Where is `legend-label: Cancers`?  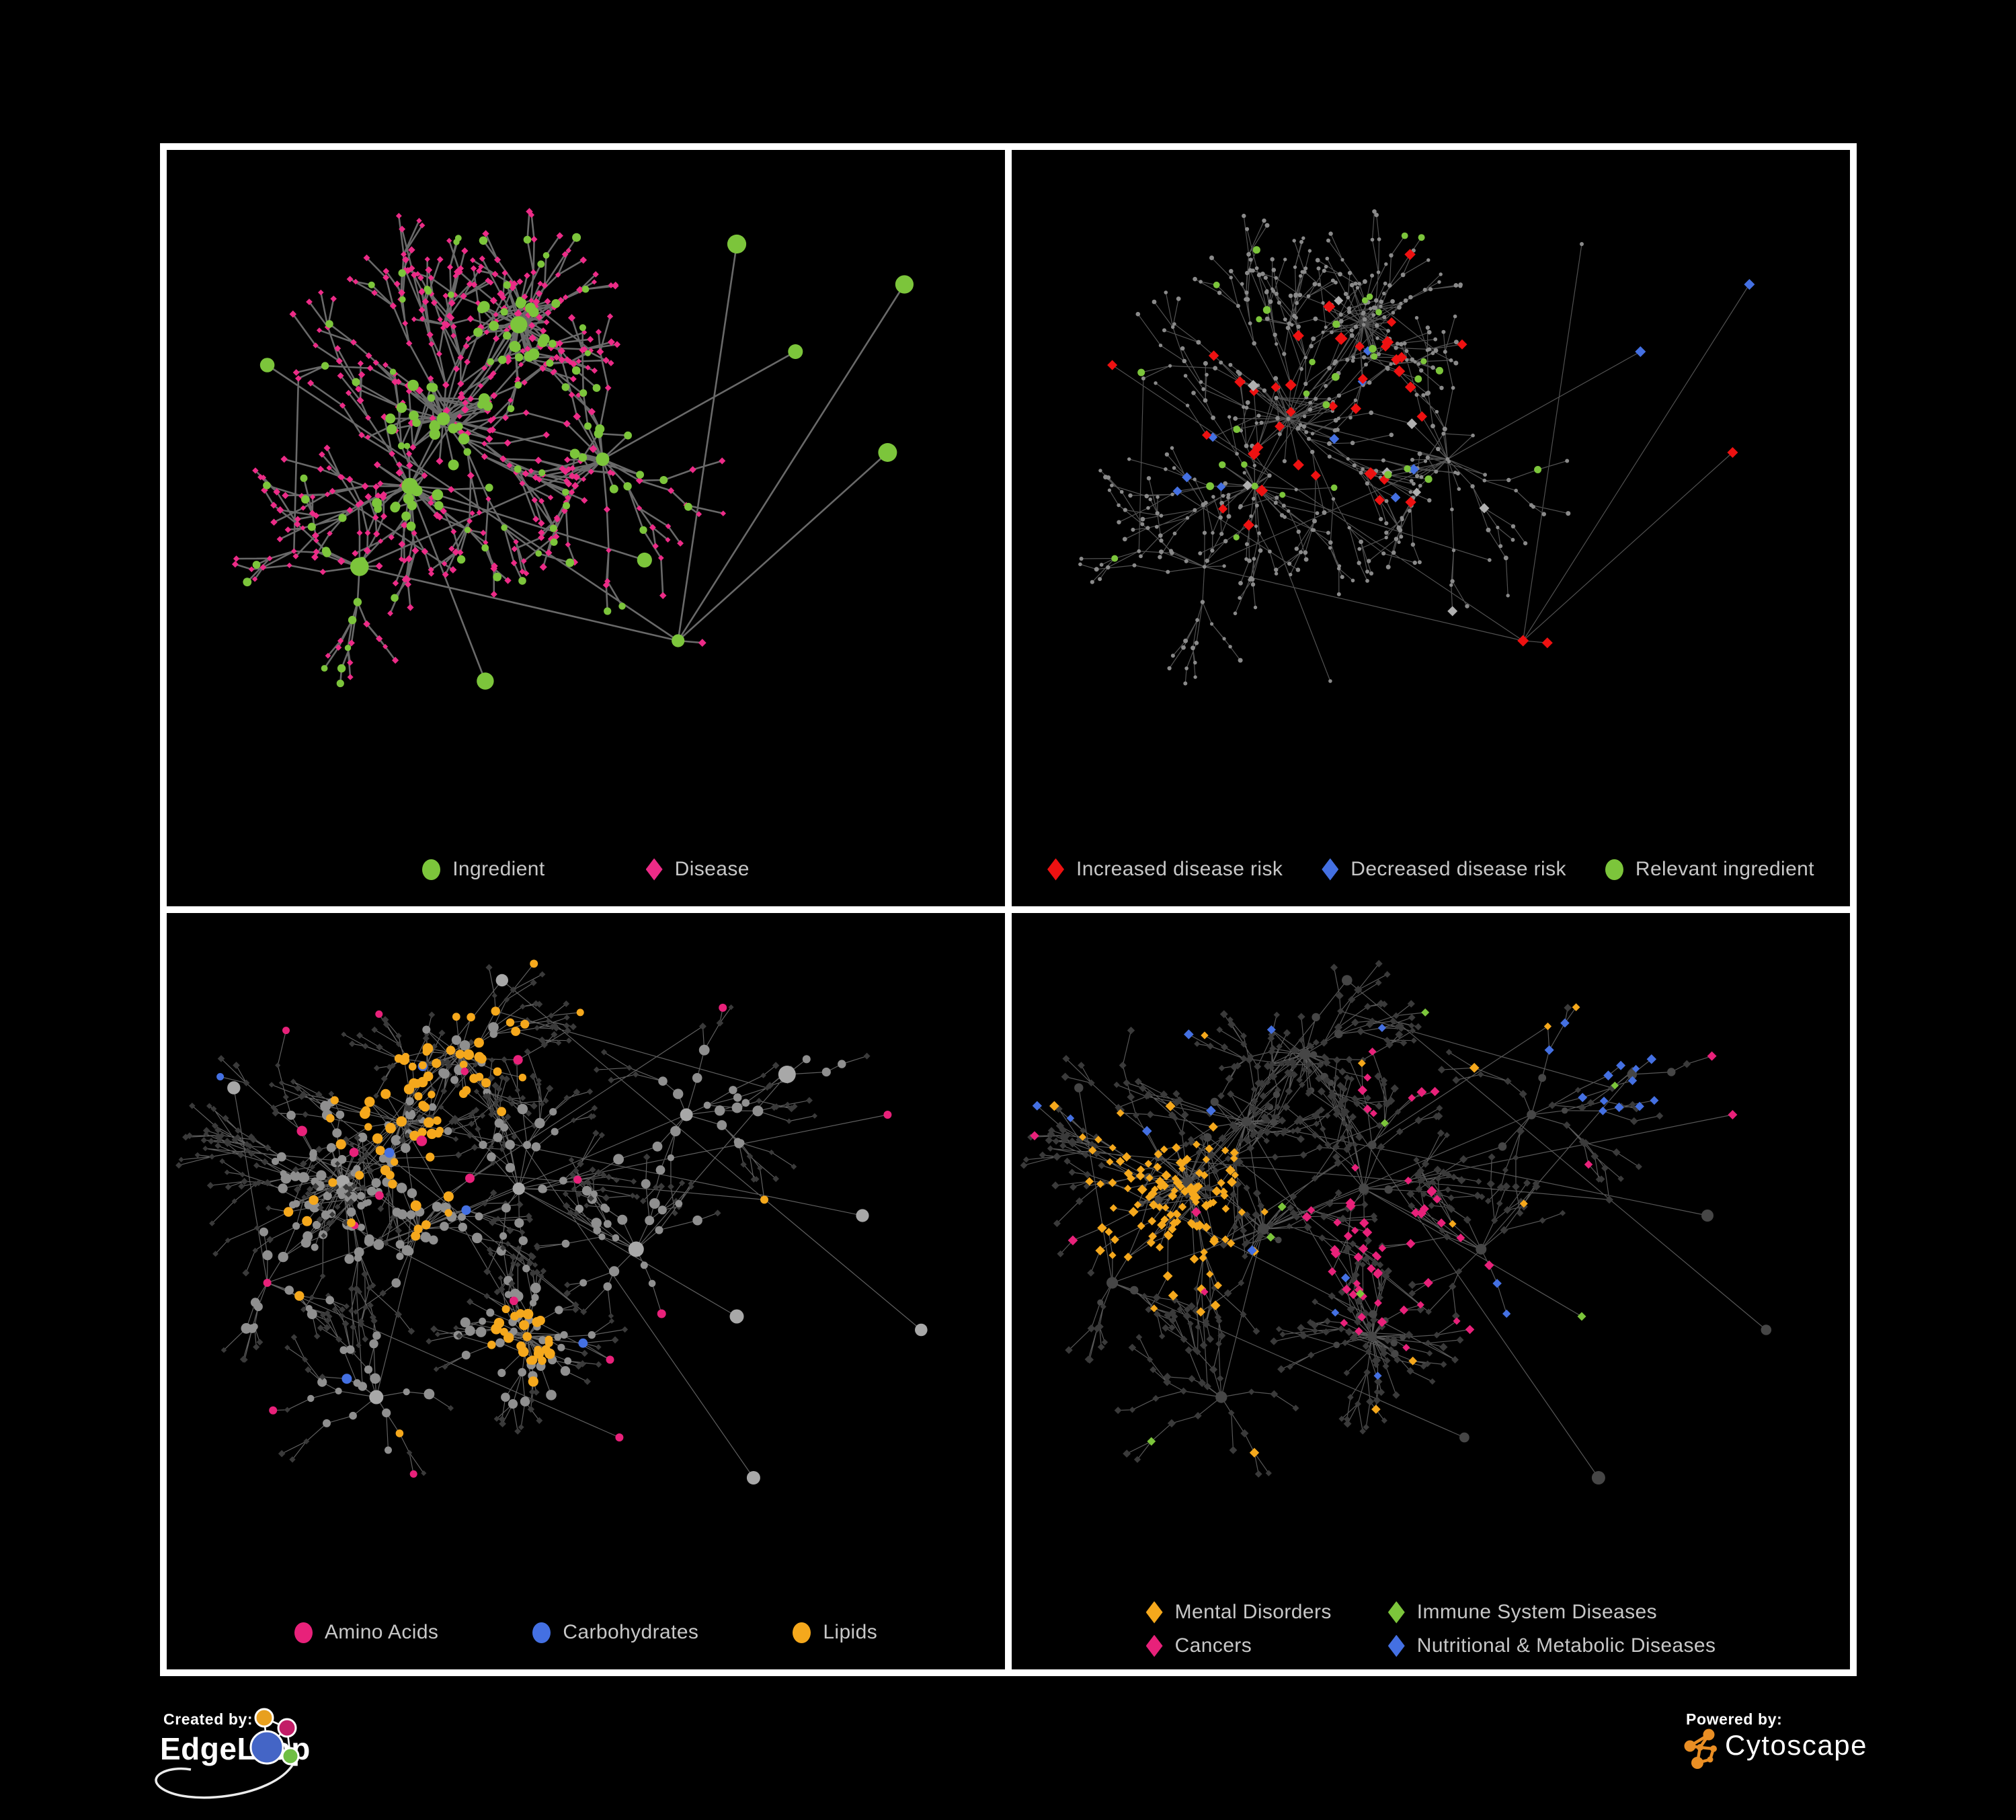 legend-label: Cancers is located at coordinates (1213, 1645).